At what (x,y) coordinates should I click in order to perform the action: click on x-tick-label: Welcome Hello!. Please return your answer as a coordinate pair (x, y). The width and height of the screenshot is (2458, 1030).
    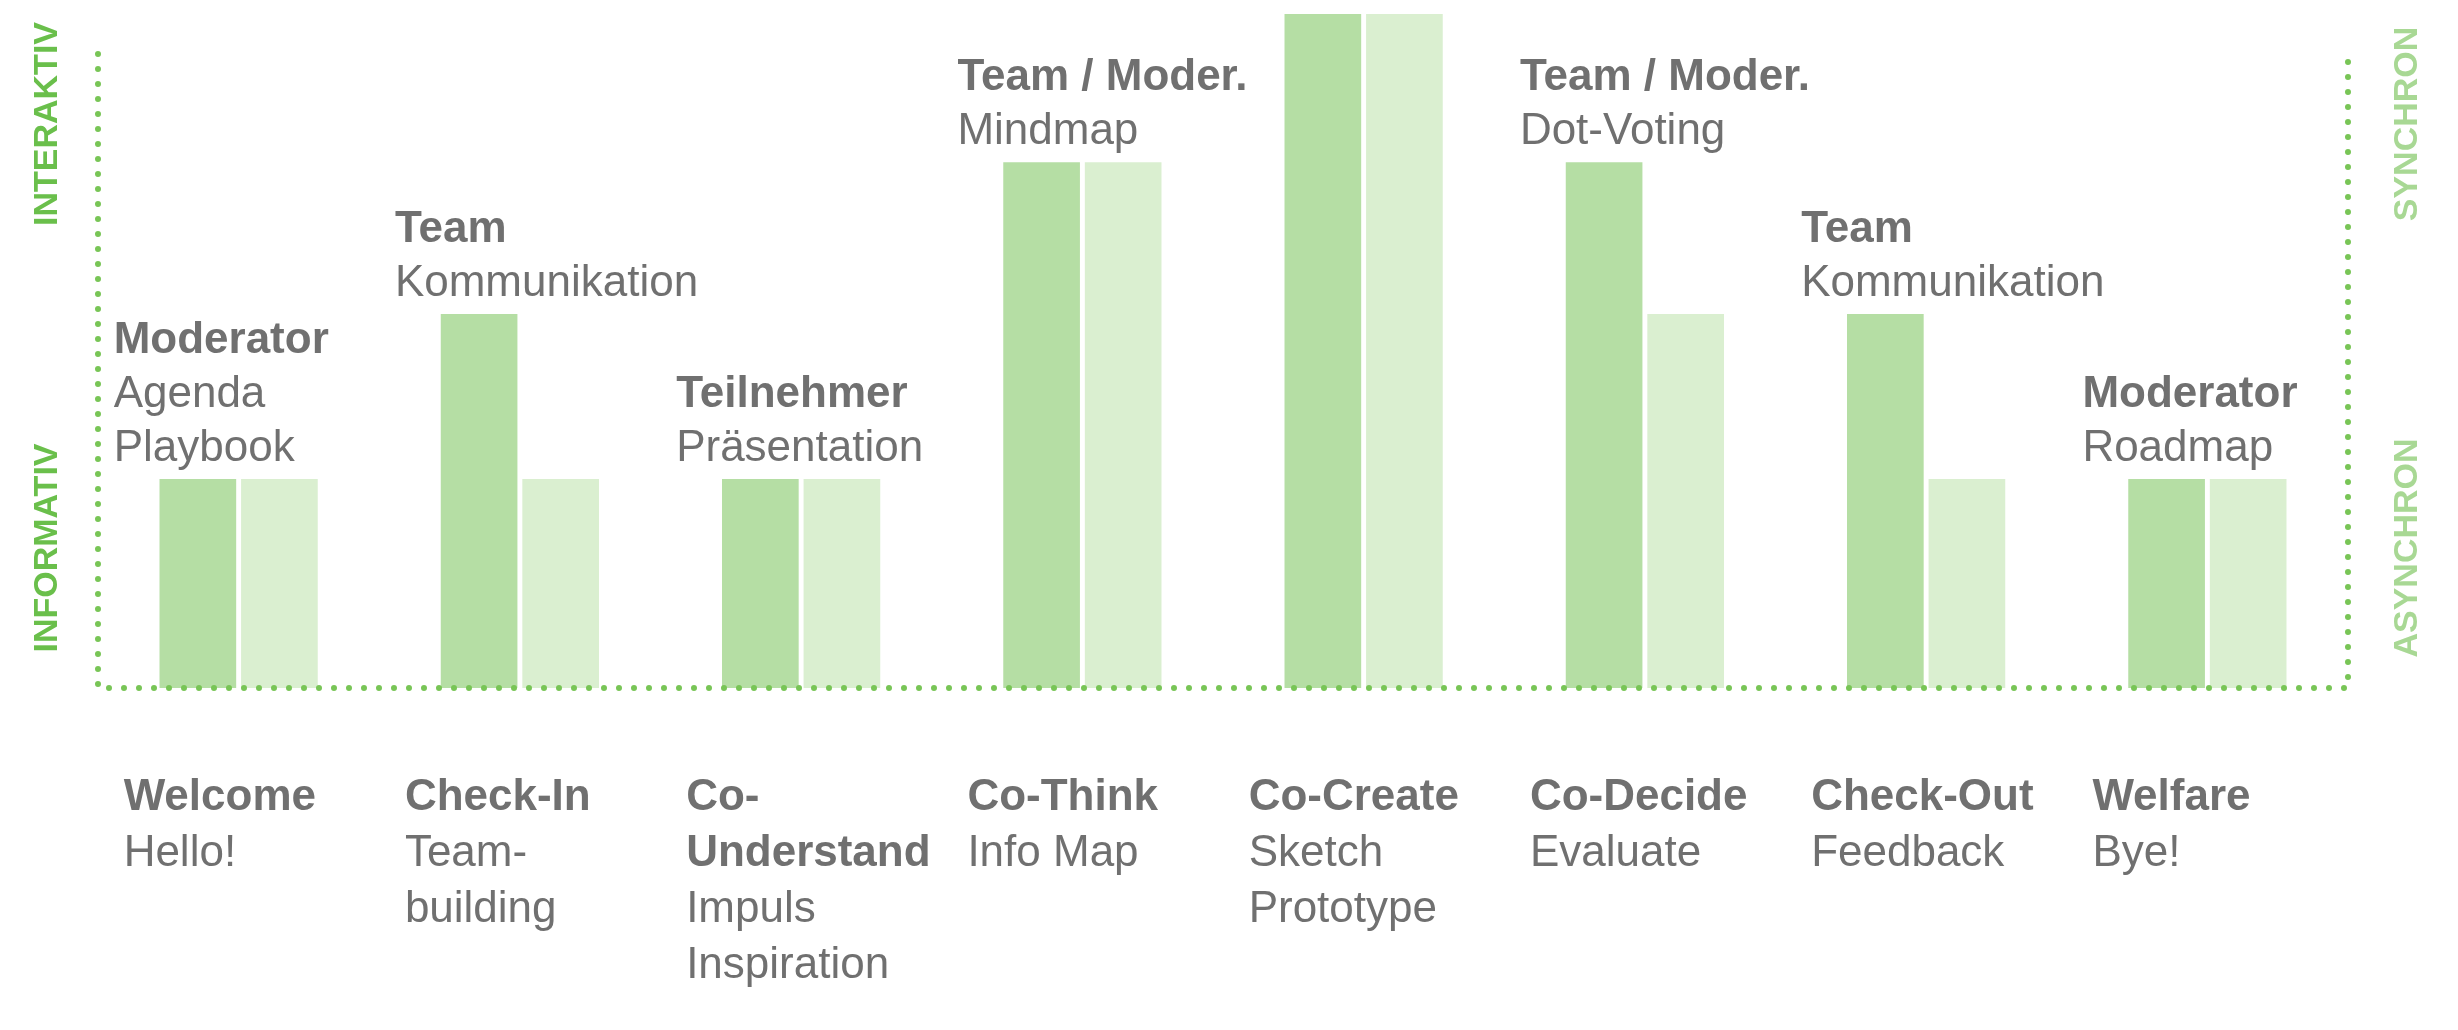
    Looking at the image, I should click on (219, 823).